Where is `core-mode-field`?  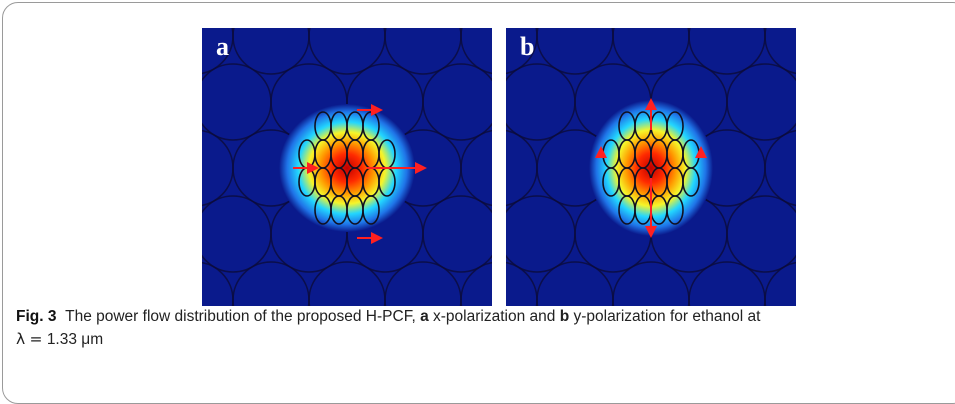 core-mode-field is located at coordinates (347, 168).